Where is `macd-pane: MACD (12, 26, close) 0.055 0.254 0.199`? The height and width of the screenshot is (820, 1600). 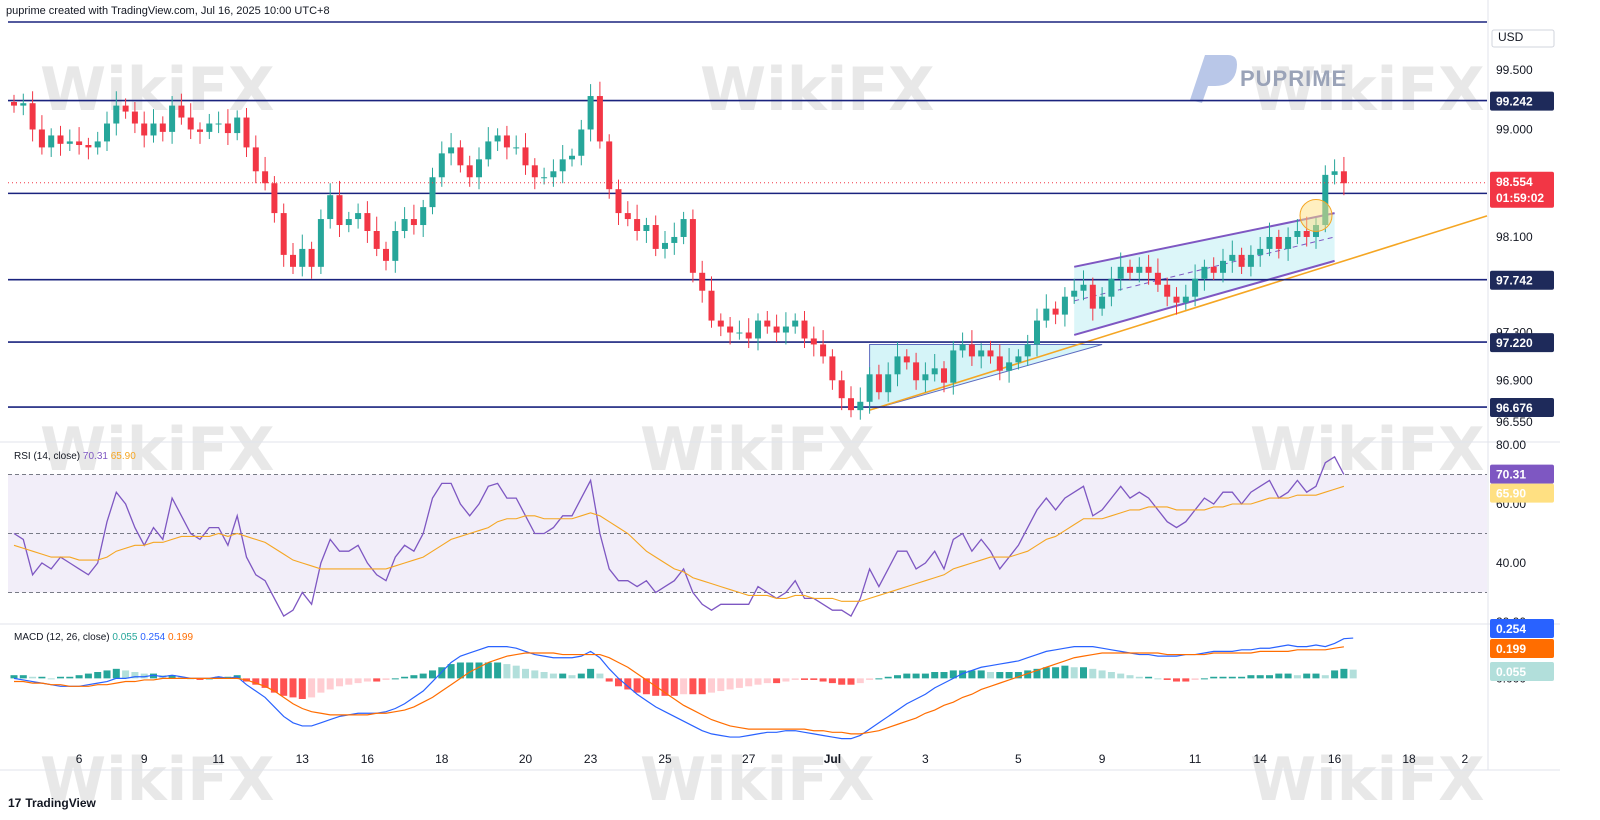
macd-pane: MACD (12, 26, close) 0.055 0.254 0.199 is located at coordinates (683, 686).